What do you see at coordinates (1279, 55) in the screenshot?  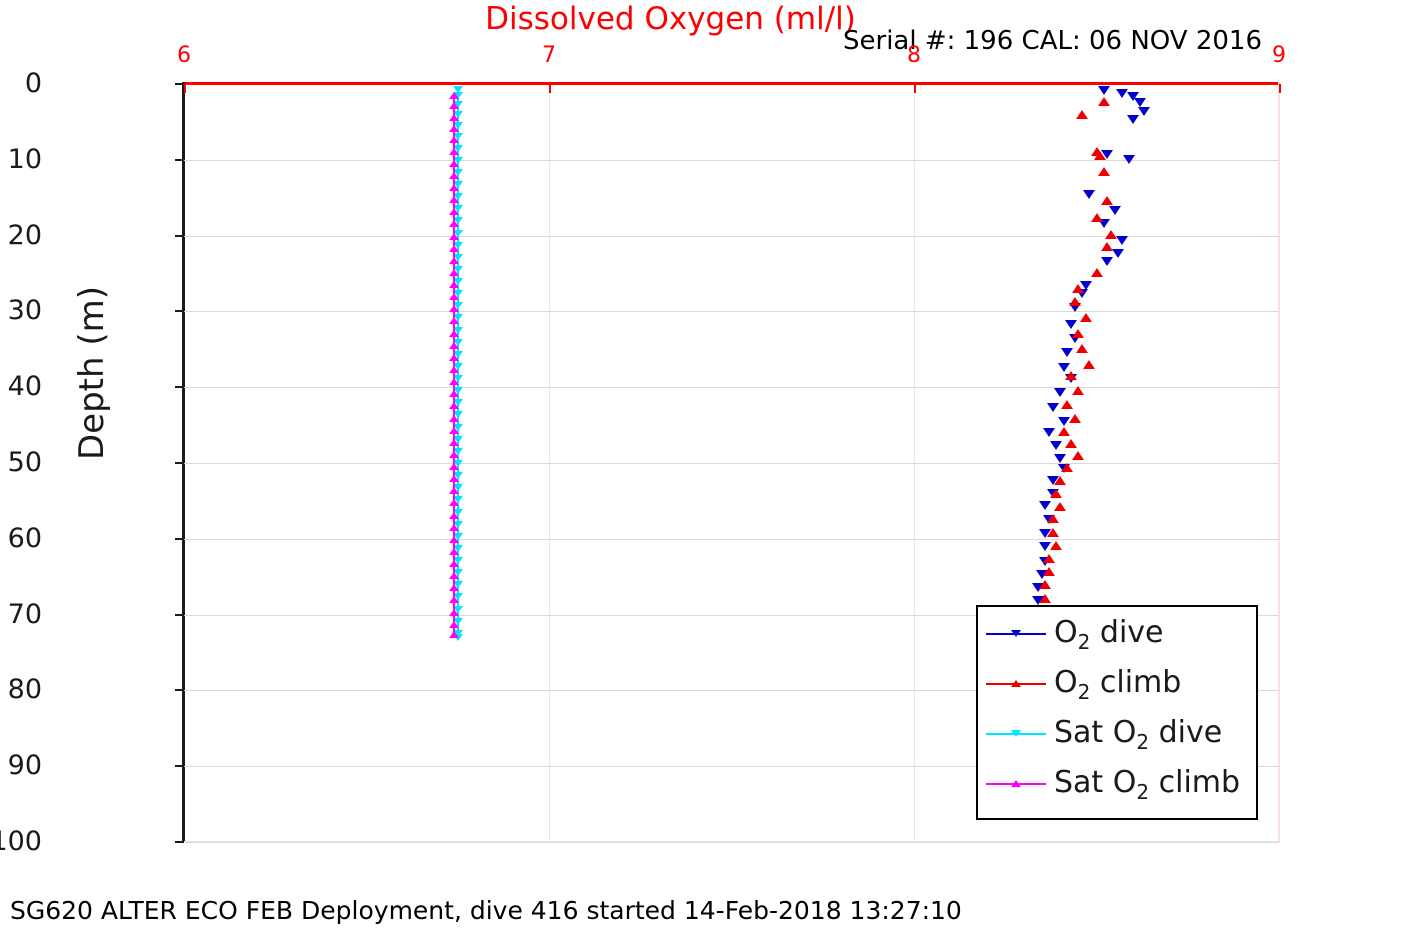 I see `x-tick-label: 9` at bounding box center [1279, 55].